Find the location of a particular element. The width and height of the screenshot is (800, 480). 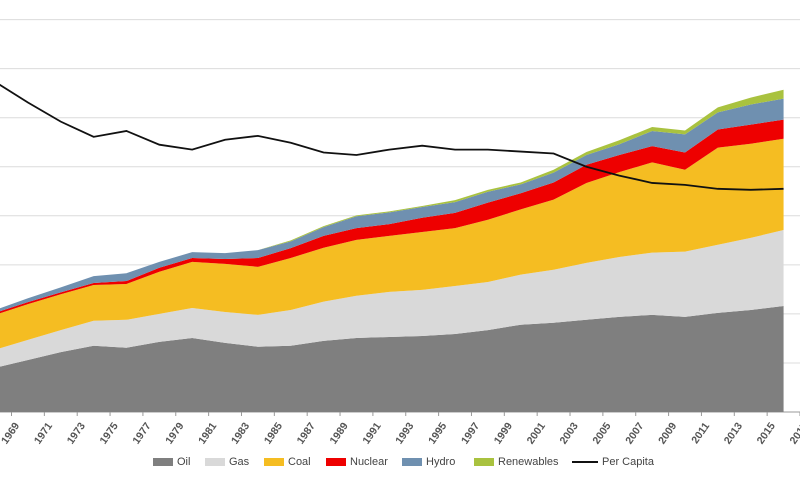

x-tick-label: 1985 is located at coordinates (273, 433).